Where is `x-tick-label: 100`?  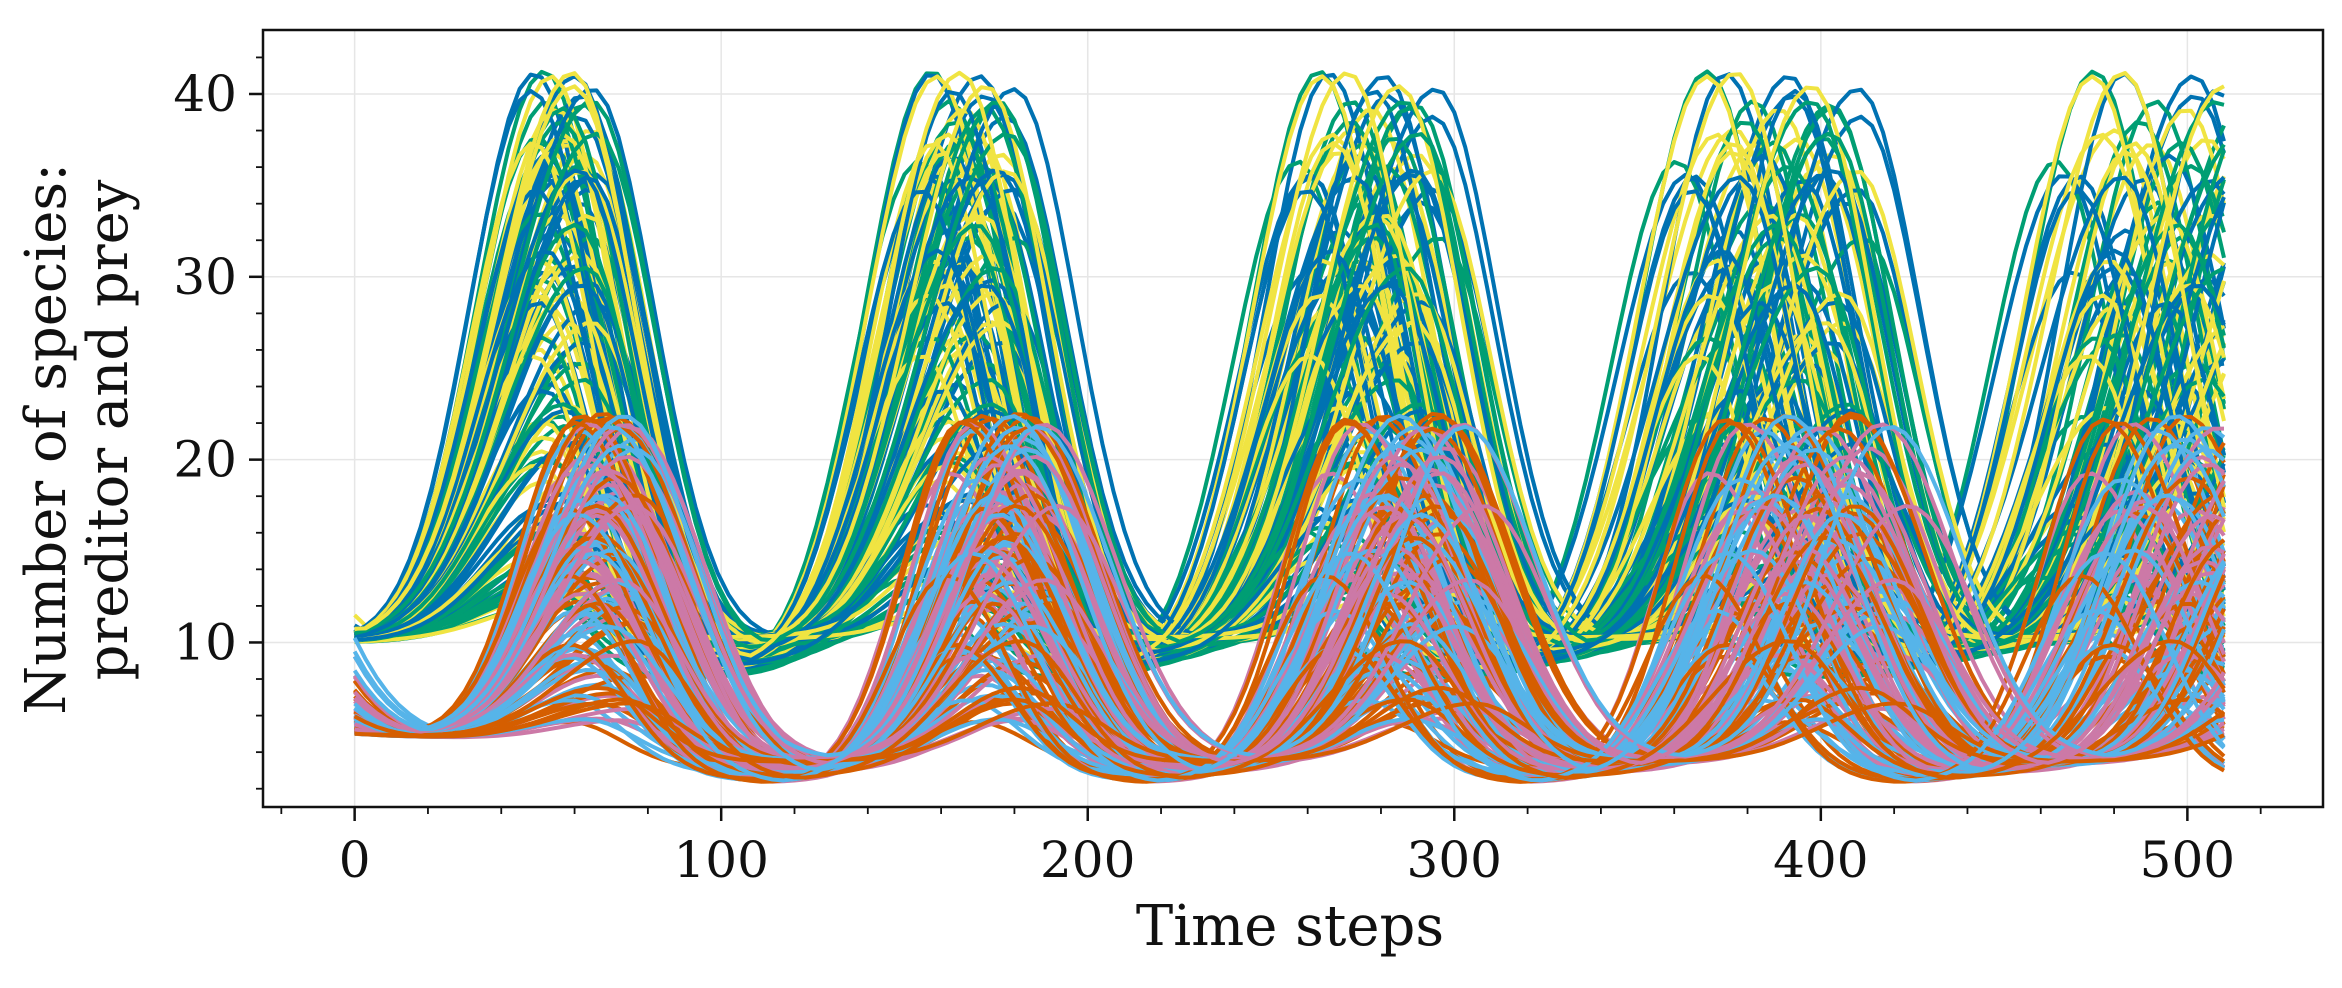 x-tick-label: 100 is located at coordinates (720, 860).